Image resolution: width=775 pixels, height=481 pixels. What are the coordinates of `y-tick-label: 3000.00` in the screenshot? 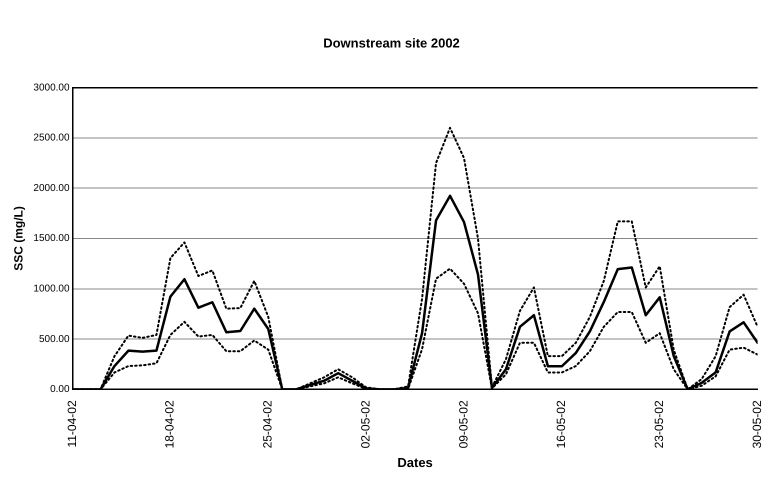 It's located at (51, 88).